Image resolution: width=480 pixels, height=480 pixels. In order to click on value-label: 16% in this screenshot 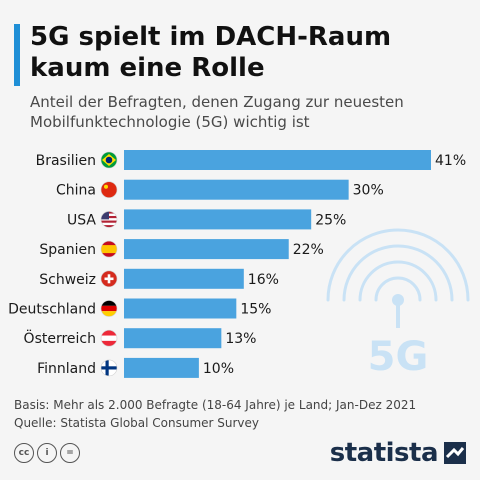, I will do `click(263, 280)`.